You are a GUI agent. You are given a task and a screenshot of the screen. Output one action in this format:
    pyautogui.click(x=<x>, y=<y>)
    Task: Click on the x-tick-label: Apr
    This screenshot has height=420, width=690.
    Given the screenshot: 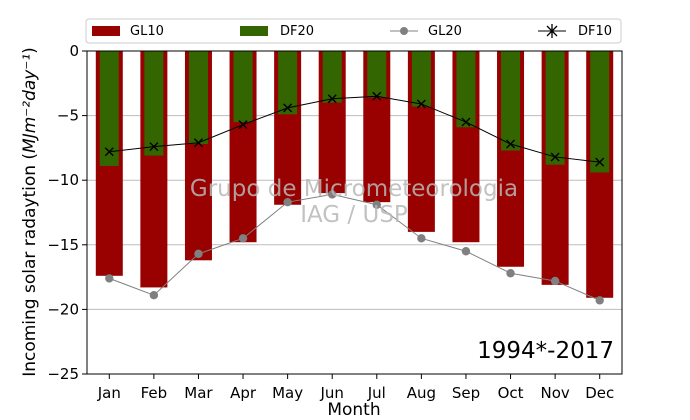 What is the action you would take?
    pyautogui.click(x=243, y=393)
    